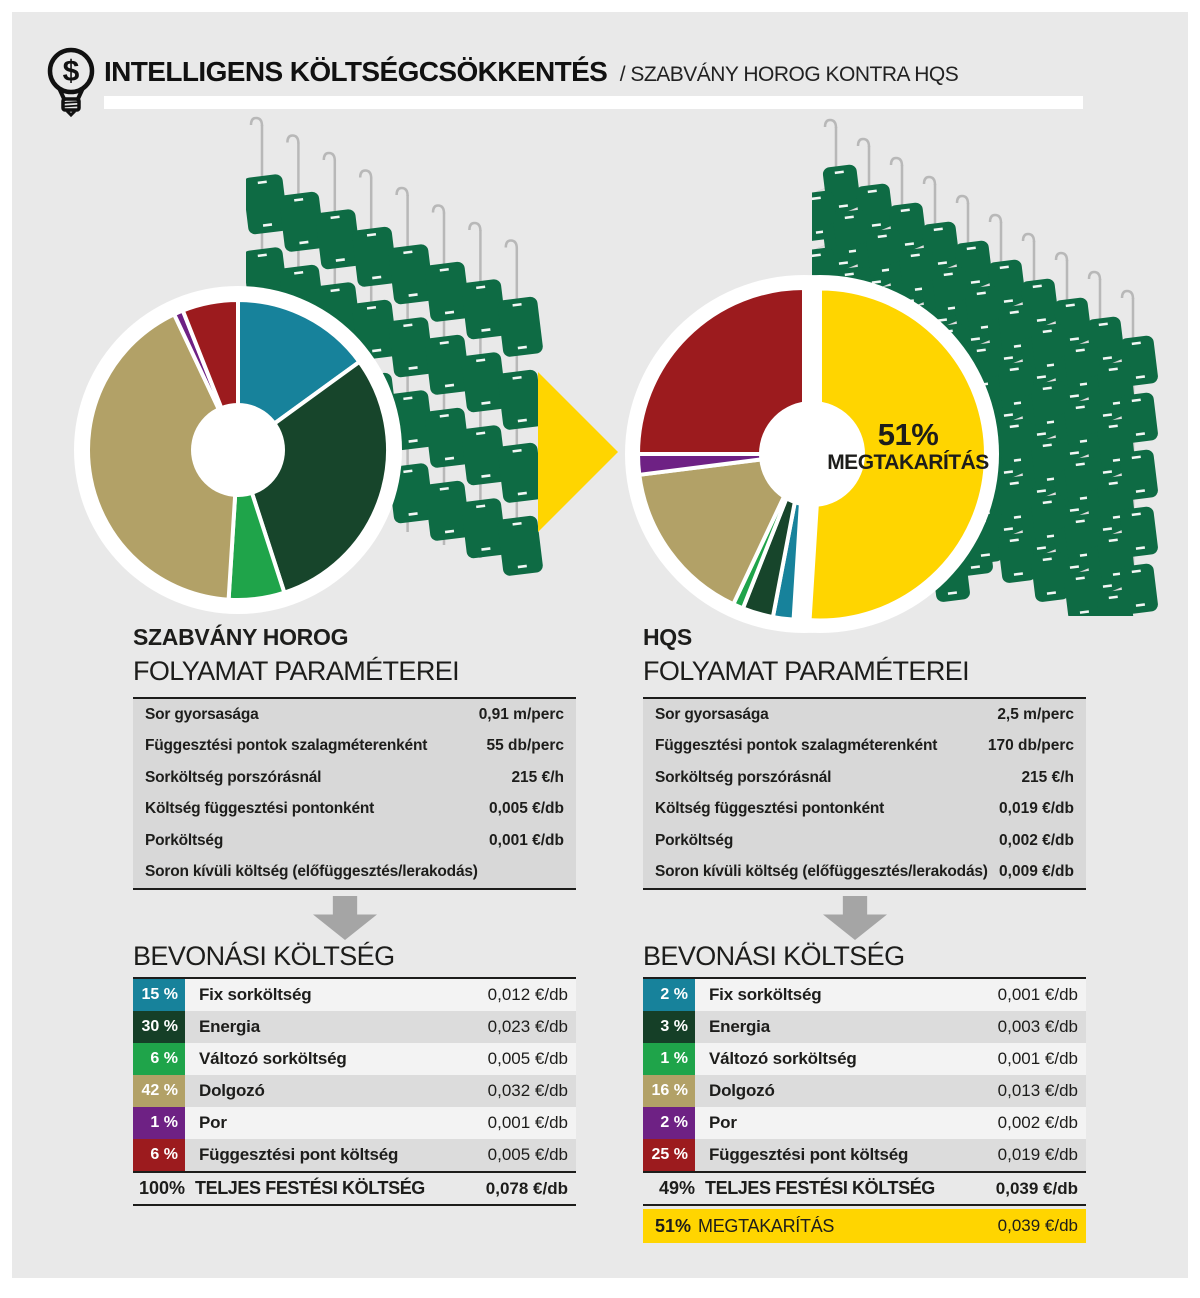 The width and height of the screenshot is (1200, 1298). I want to click on cost-value: 0,019 €/db, so click(1037, 1154).